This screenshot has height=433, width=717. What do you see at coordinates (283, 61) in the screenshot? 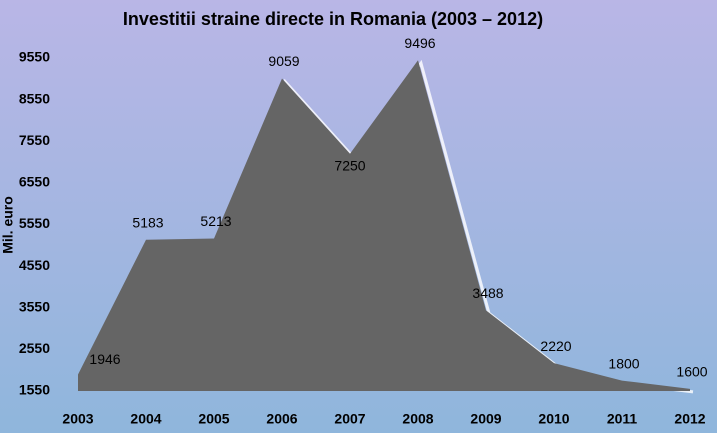
I see `data-label: 9059` at bounding box center [283, 61].